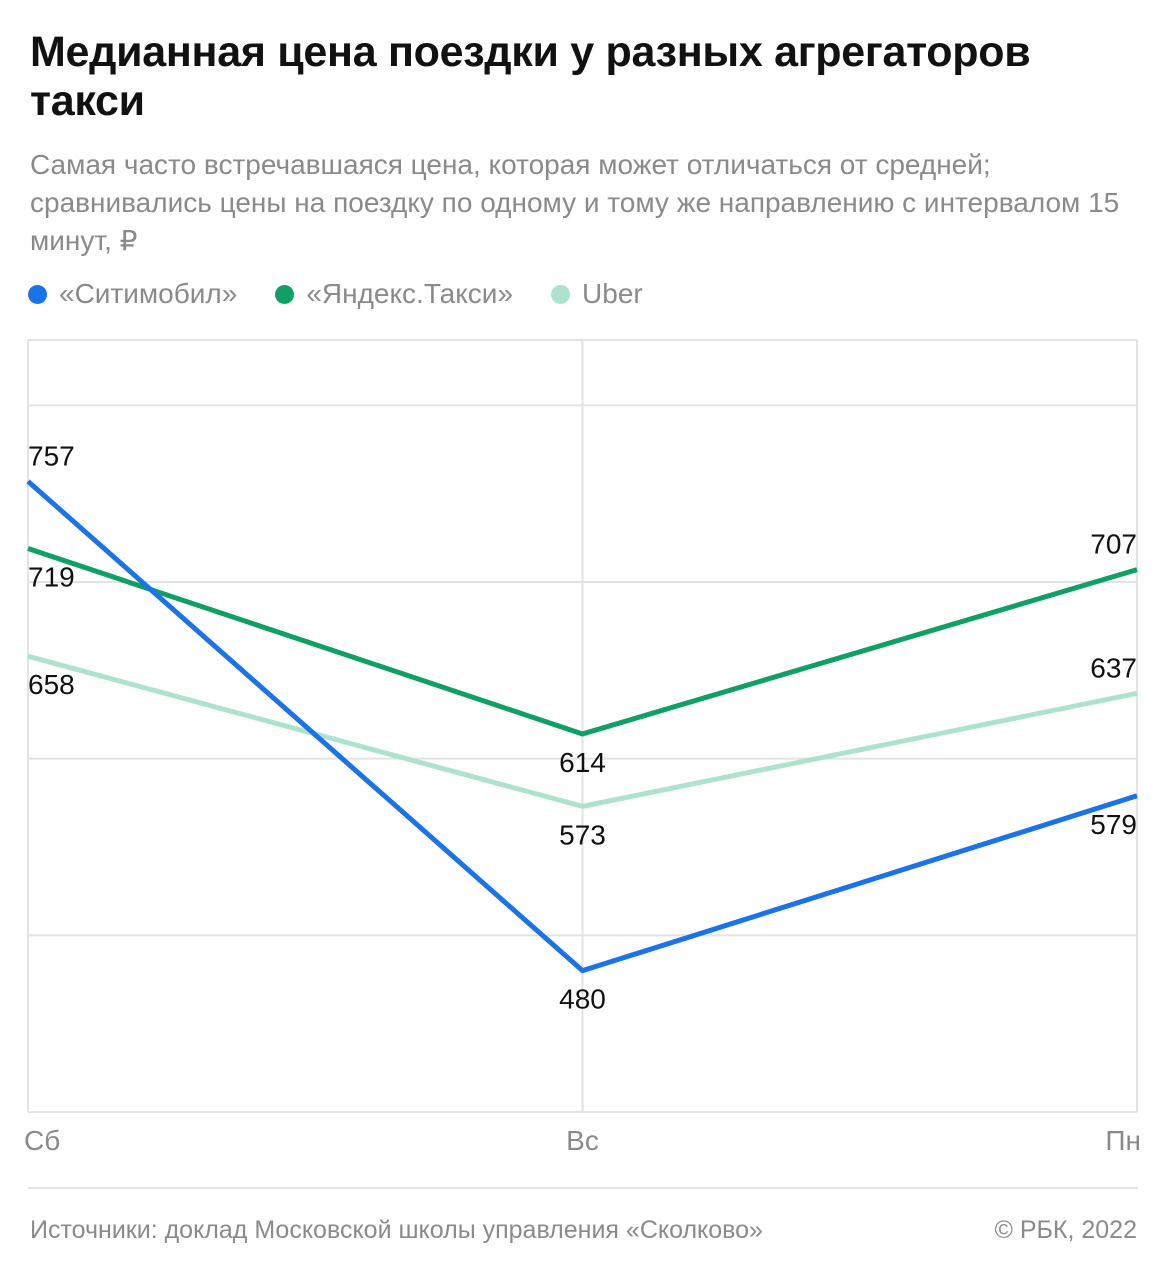 This screenshot has width=1165, height=1280. What do you see at coordinates (51, 455) in the screenshot?
I see `data-label-s0-p0: 757` at bounding box center [51, 455].